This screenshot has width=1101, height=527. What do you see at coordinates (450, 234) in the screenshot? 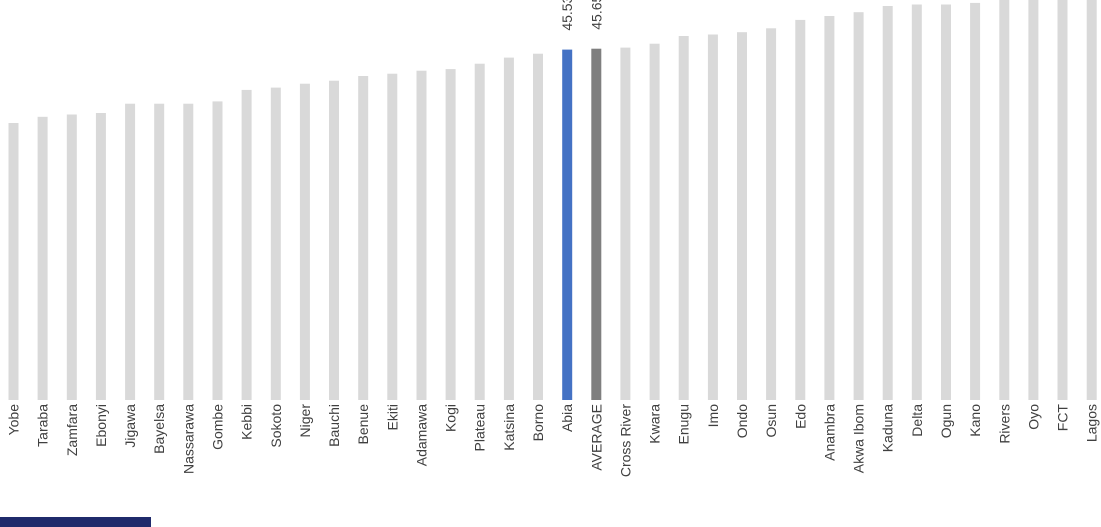
I see `bar-kogi` at bounding box center [450, 234].